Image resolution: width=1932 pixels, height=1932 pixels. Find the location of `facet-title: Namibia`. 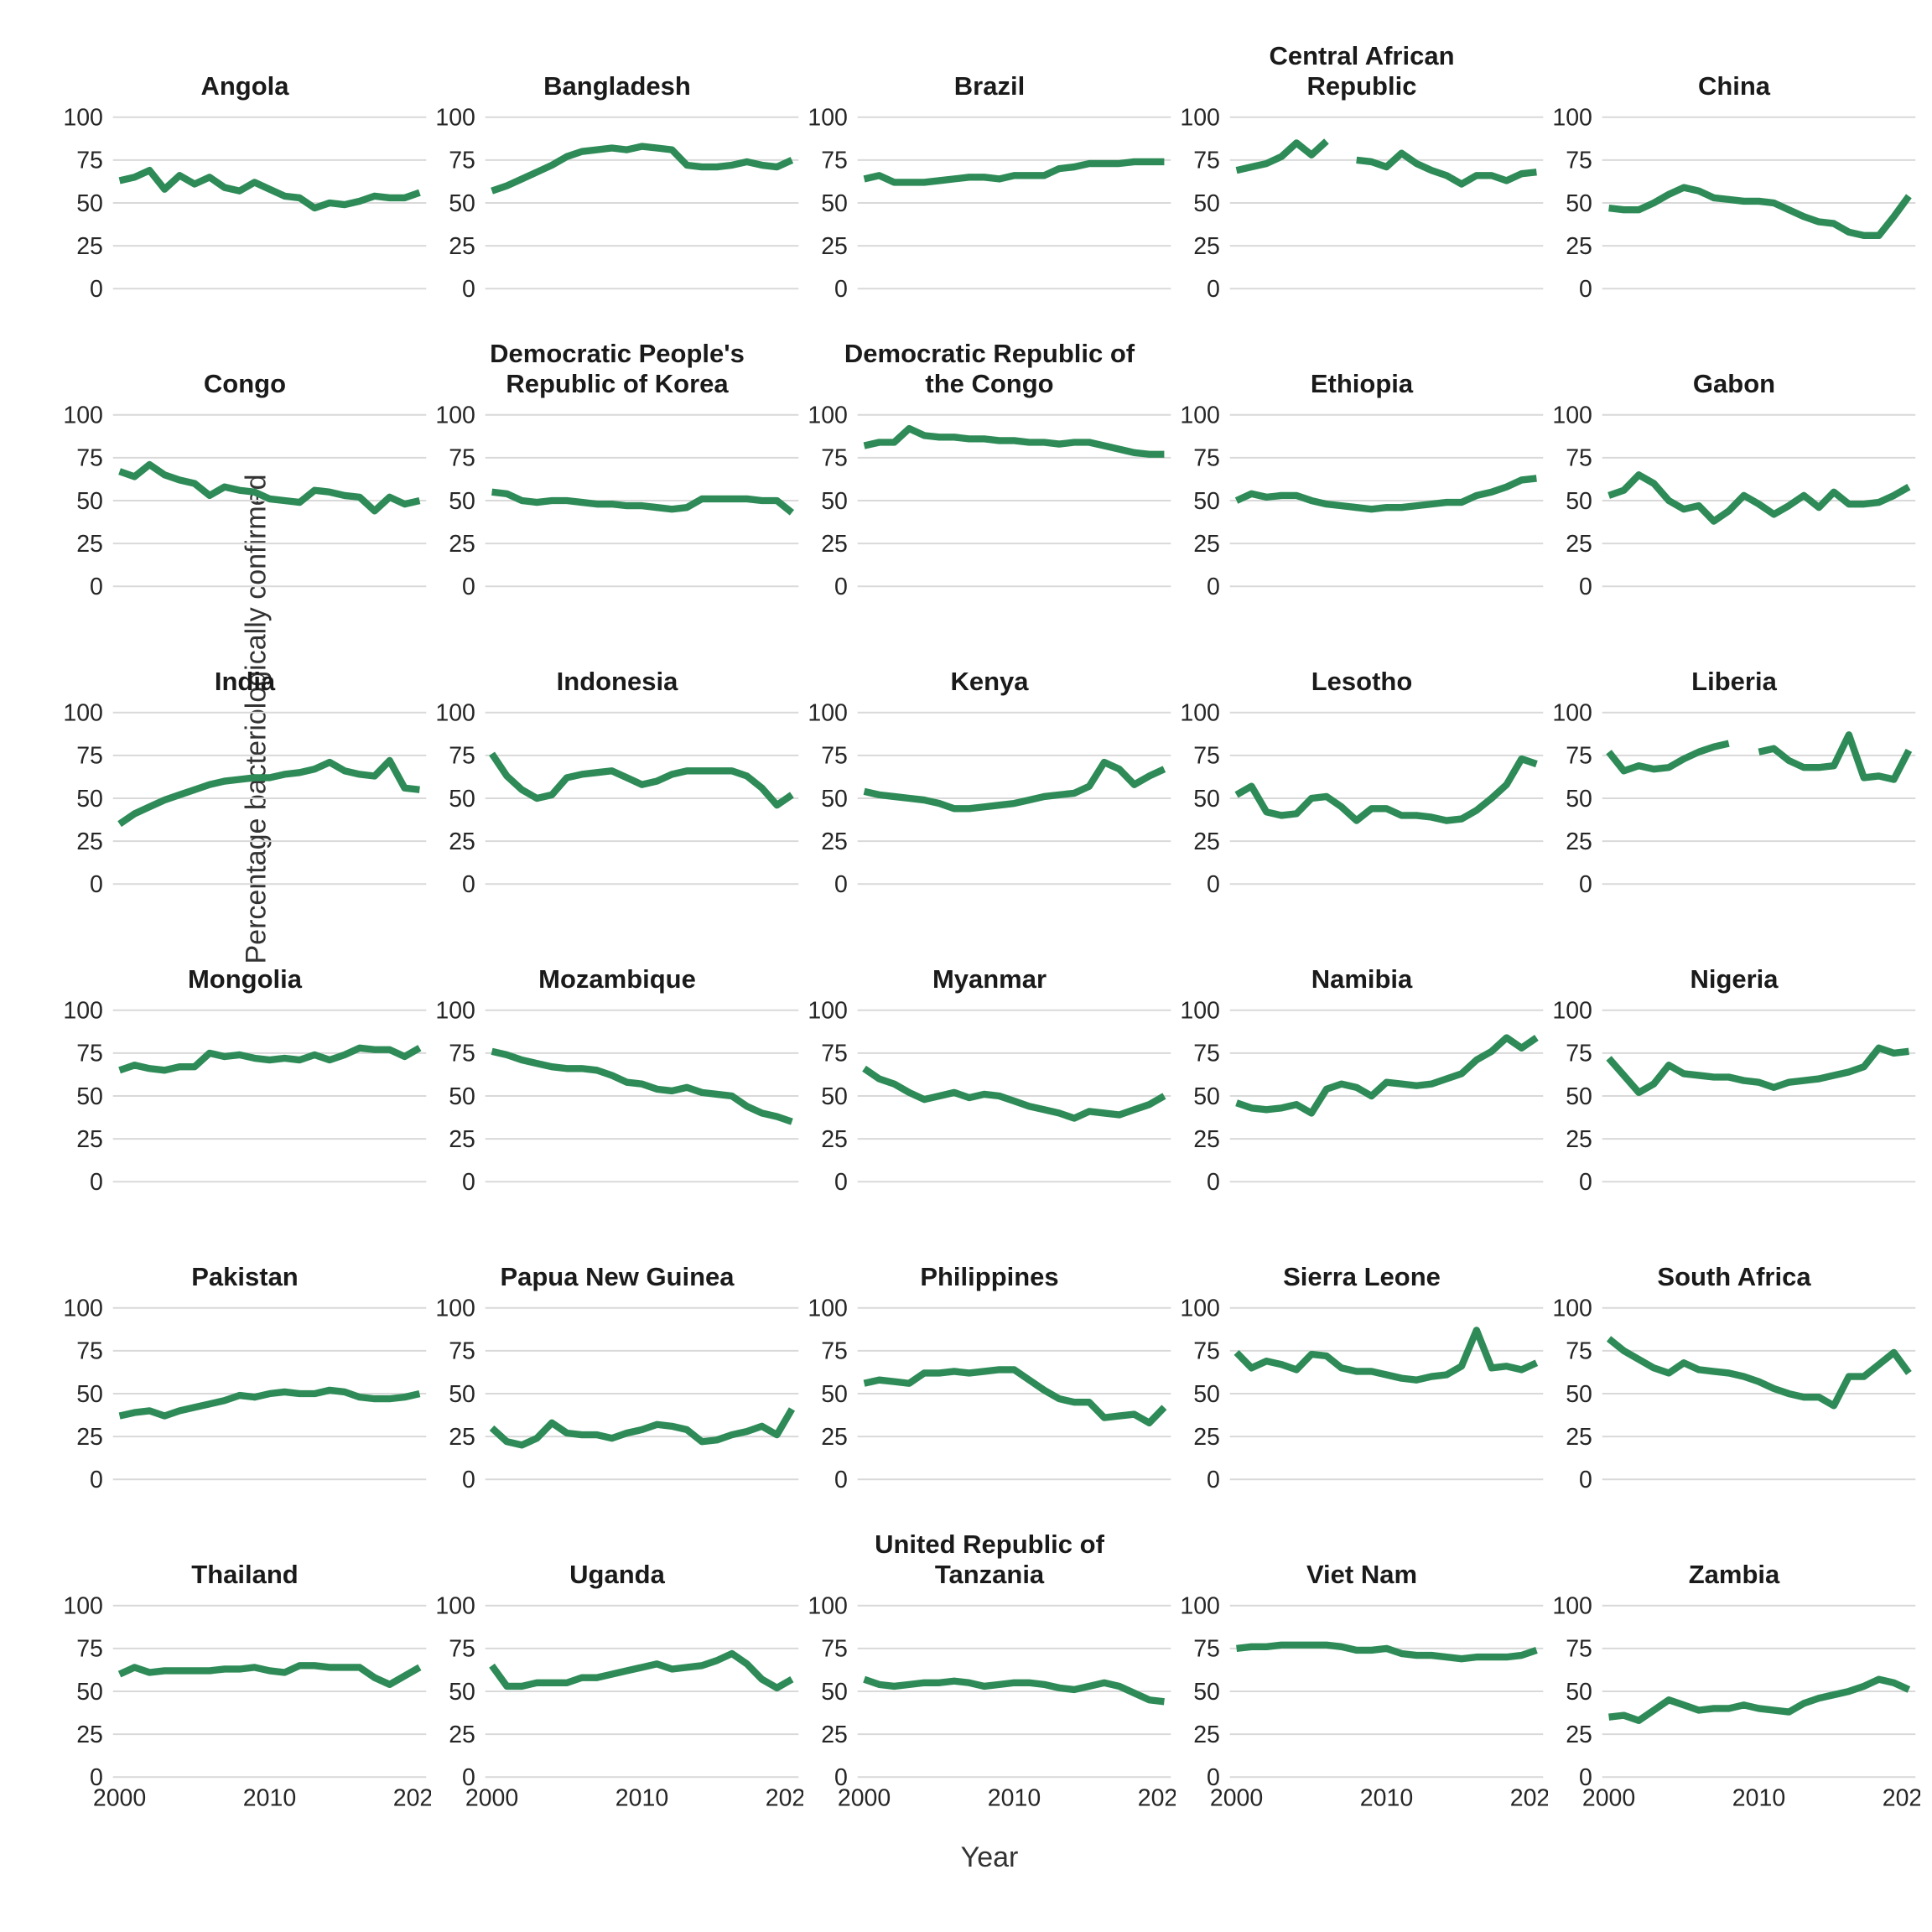

facet-title: Namibia is located at coordinates (1362, 978).